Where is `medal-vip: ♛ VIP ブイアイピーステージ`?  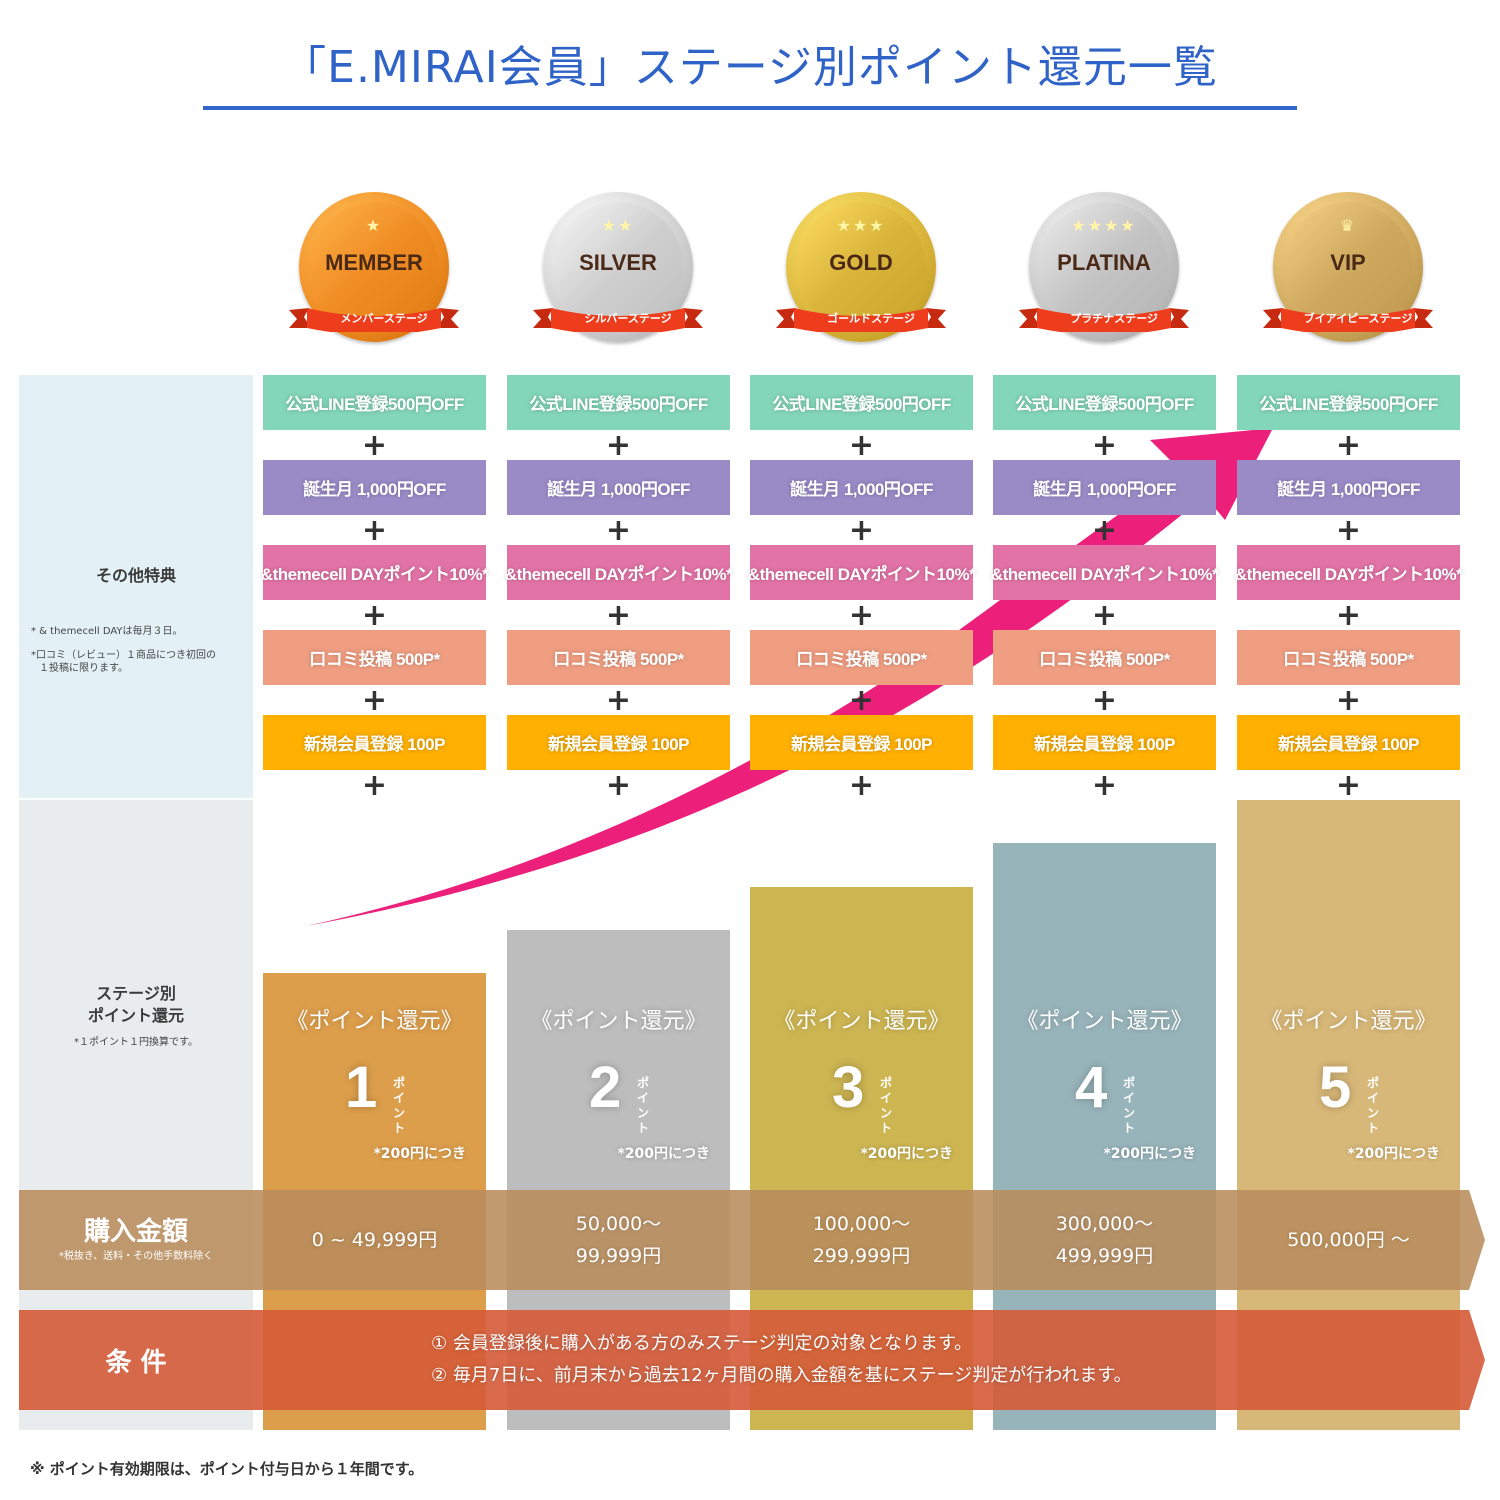 medal-vip: ♛ VIP ブイアイピーステージ is located at coordinates (1348, 267).